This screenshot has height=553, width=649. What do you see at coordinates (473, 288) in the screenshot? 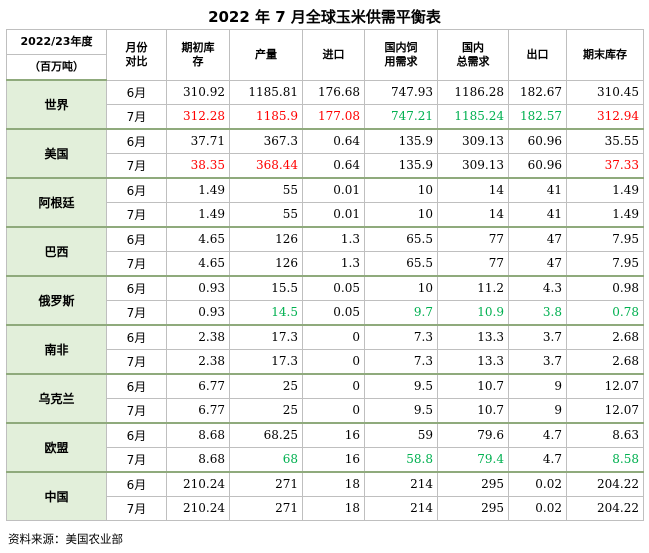
I see `value-cell: 11.2` at bounding box center [473, 288].